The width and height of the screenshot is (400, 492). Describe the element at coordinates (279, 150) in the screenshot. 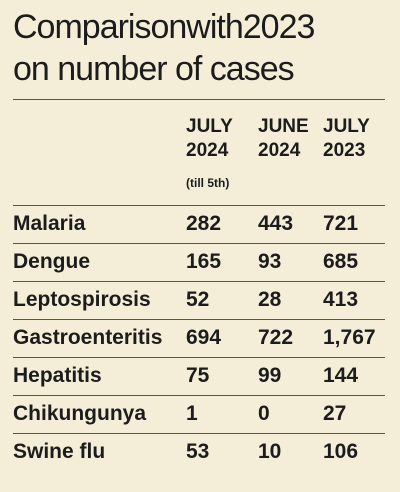

I see `column-header-1-line2: 2024` at that location.